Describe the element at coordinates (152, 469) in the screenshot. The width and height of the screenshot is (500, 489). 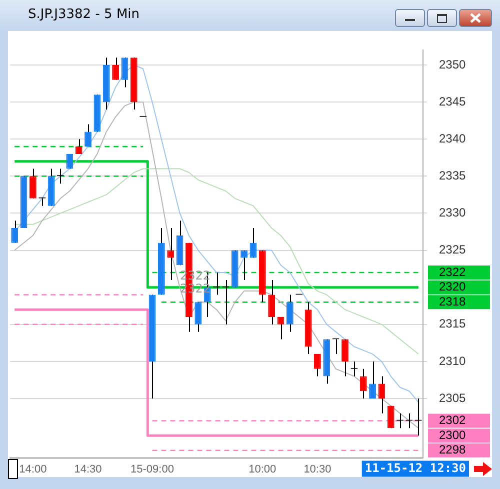
I see `x-tick-label: 15-09:00` at that location.